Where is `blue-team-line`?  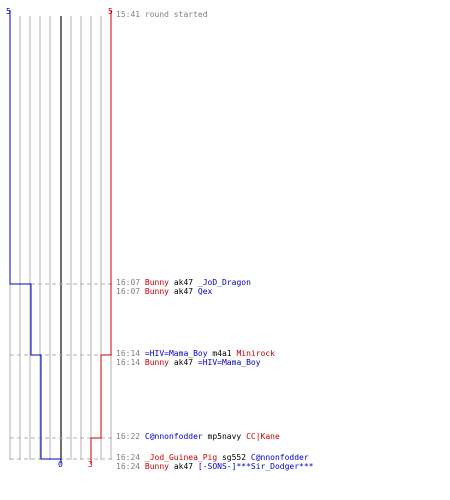
blue-team-line is located at coordinates (35, 236).